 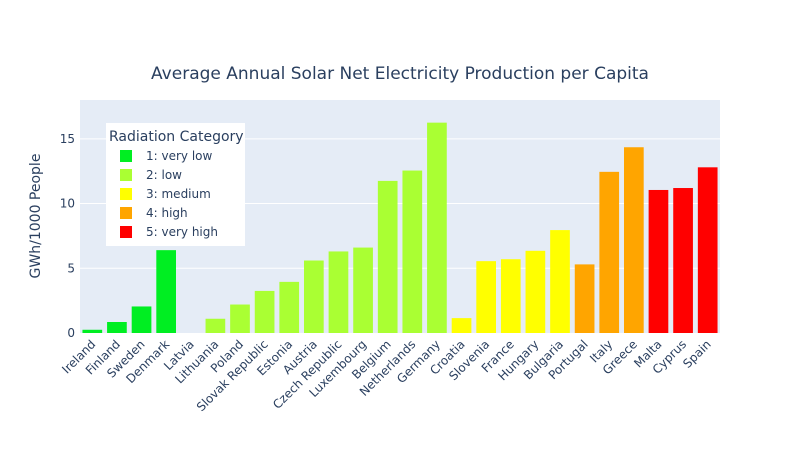 What do you see at coordinates (67, 139) in the screenshot?
I see `y-tick-label: 15` at bounding box center [67, 139].